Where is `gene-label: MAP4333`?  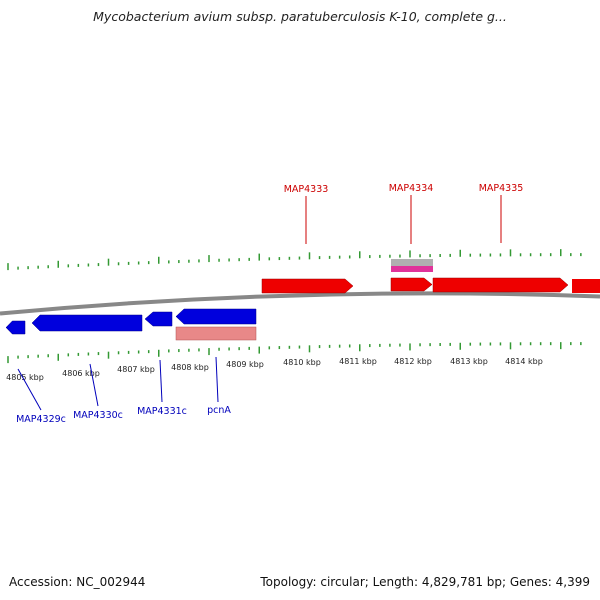 gene-label: MAP4333 is located at coordinates (306, 189).